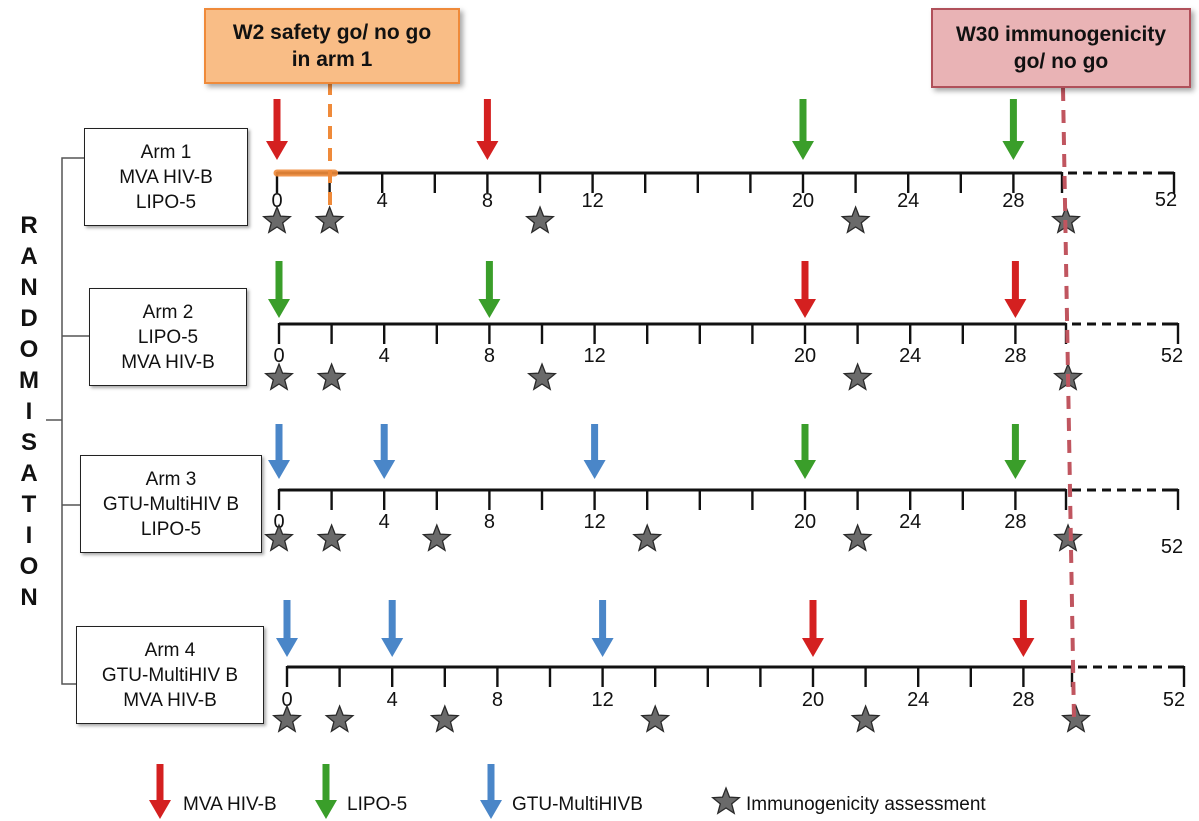 The image size is (1199, 821). Describe the element at coordinates (726, 800) in the screenshot. I see `legend-star-icon` at that location.